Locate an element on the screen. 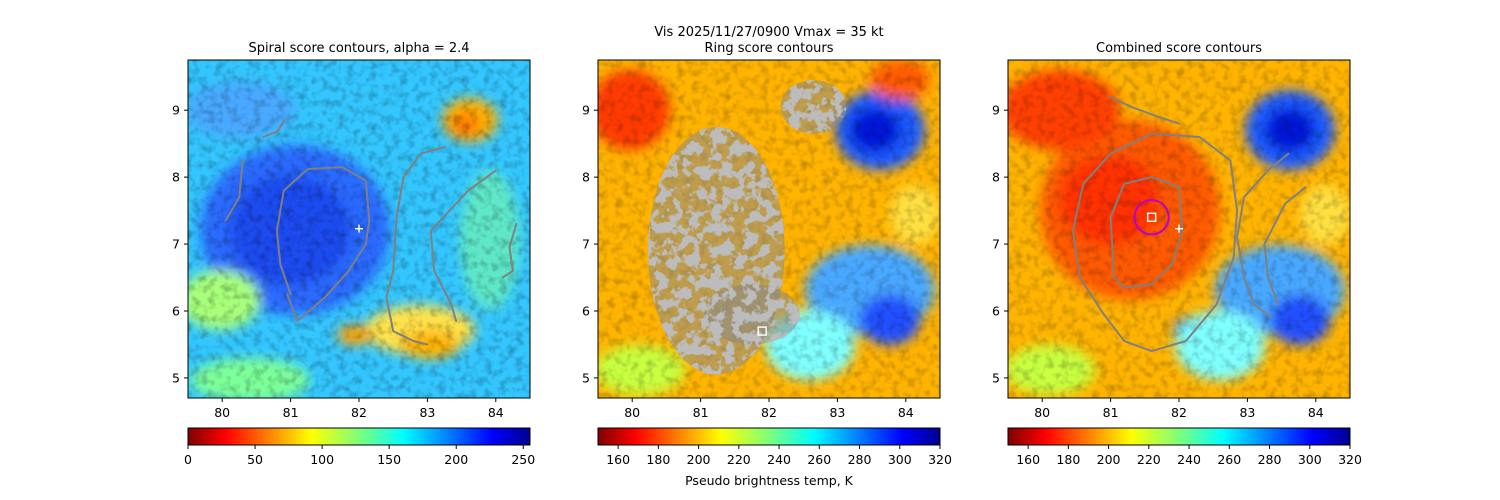 This screenshot has height=500, width=1500. contour-layer-combined is located at coordinates (1189, 224).